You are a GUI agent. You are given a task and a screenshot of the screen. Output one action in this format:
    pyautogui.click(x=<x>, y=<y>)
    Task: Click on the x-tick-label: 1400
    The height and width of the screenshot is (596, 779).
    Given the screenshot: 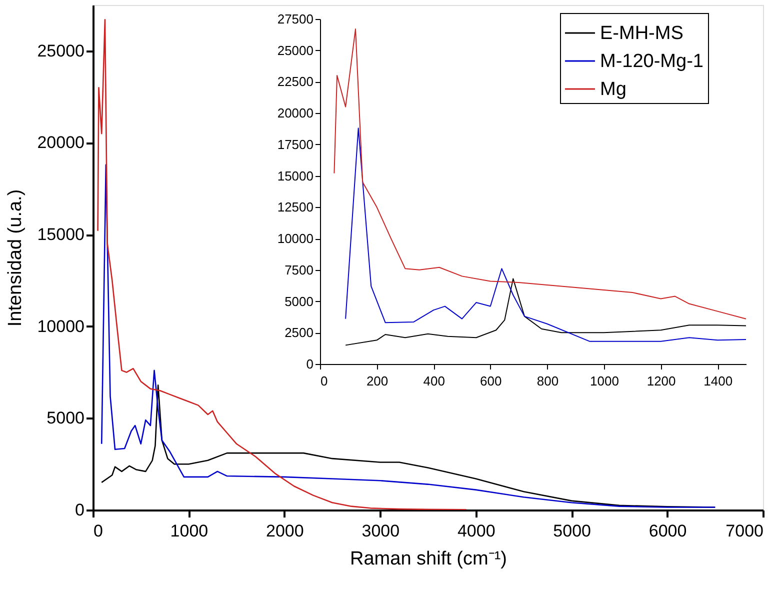 What is the action you would take?
    pyautogui.click(x=718, y=381)
    